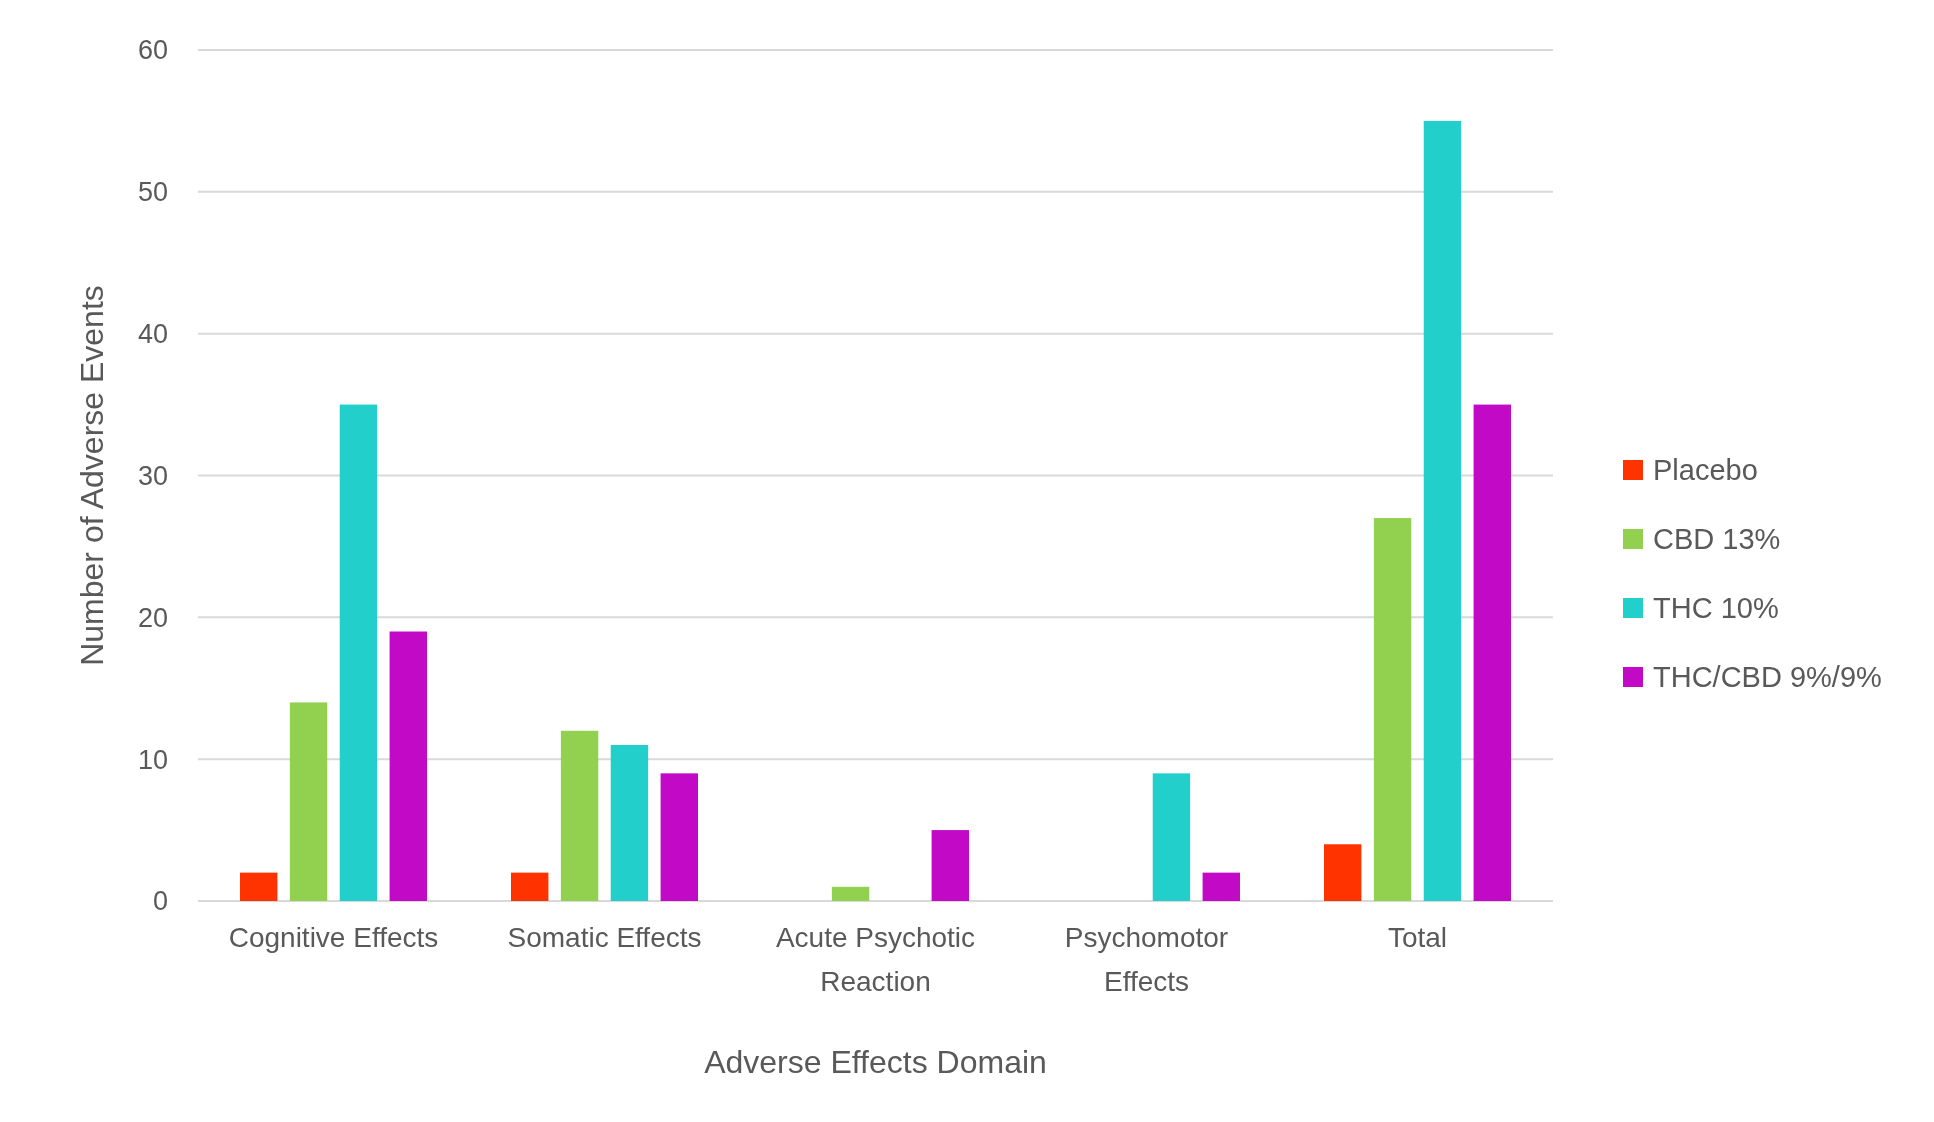 Image resolution: width=1934 pixels, height=1122 pixels. What do you see at coordinates (1417, 937) in the screenshot?
I see `x-tick-label: Total` at bounding box center [1417, 937].